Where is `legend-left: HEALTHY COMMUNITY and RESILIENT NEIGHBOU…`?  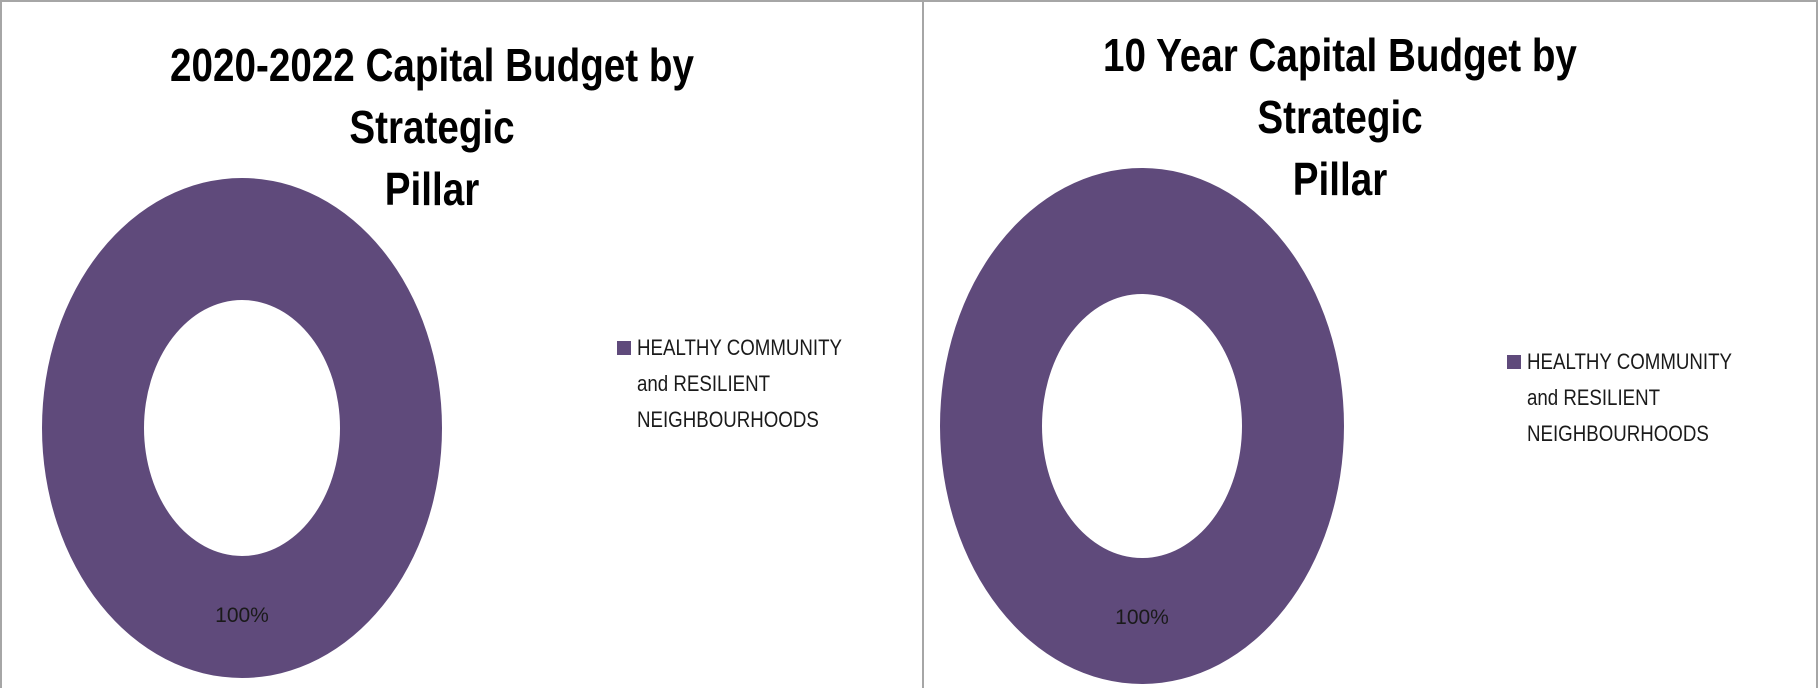 legend-left: HEALTHY COMMUNITY and RESILIENT NEIGHBOU… is located at coordinates (747, 384).